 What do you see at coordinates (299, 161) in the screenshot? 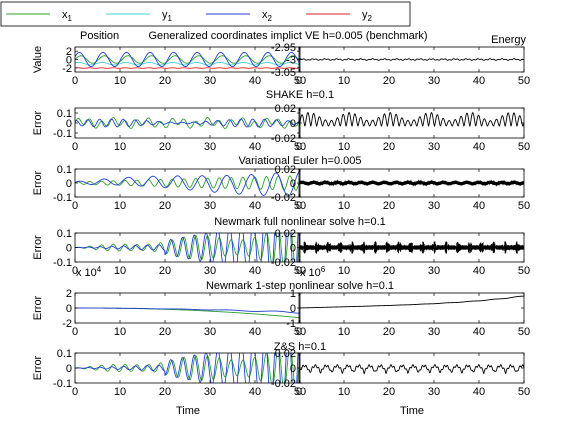
I see `row3-title: Variational Euler h=0.005` at bounding box center [299, 161].